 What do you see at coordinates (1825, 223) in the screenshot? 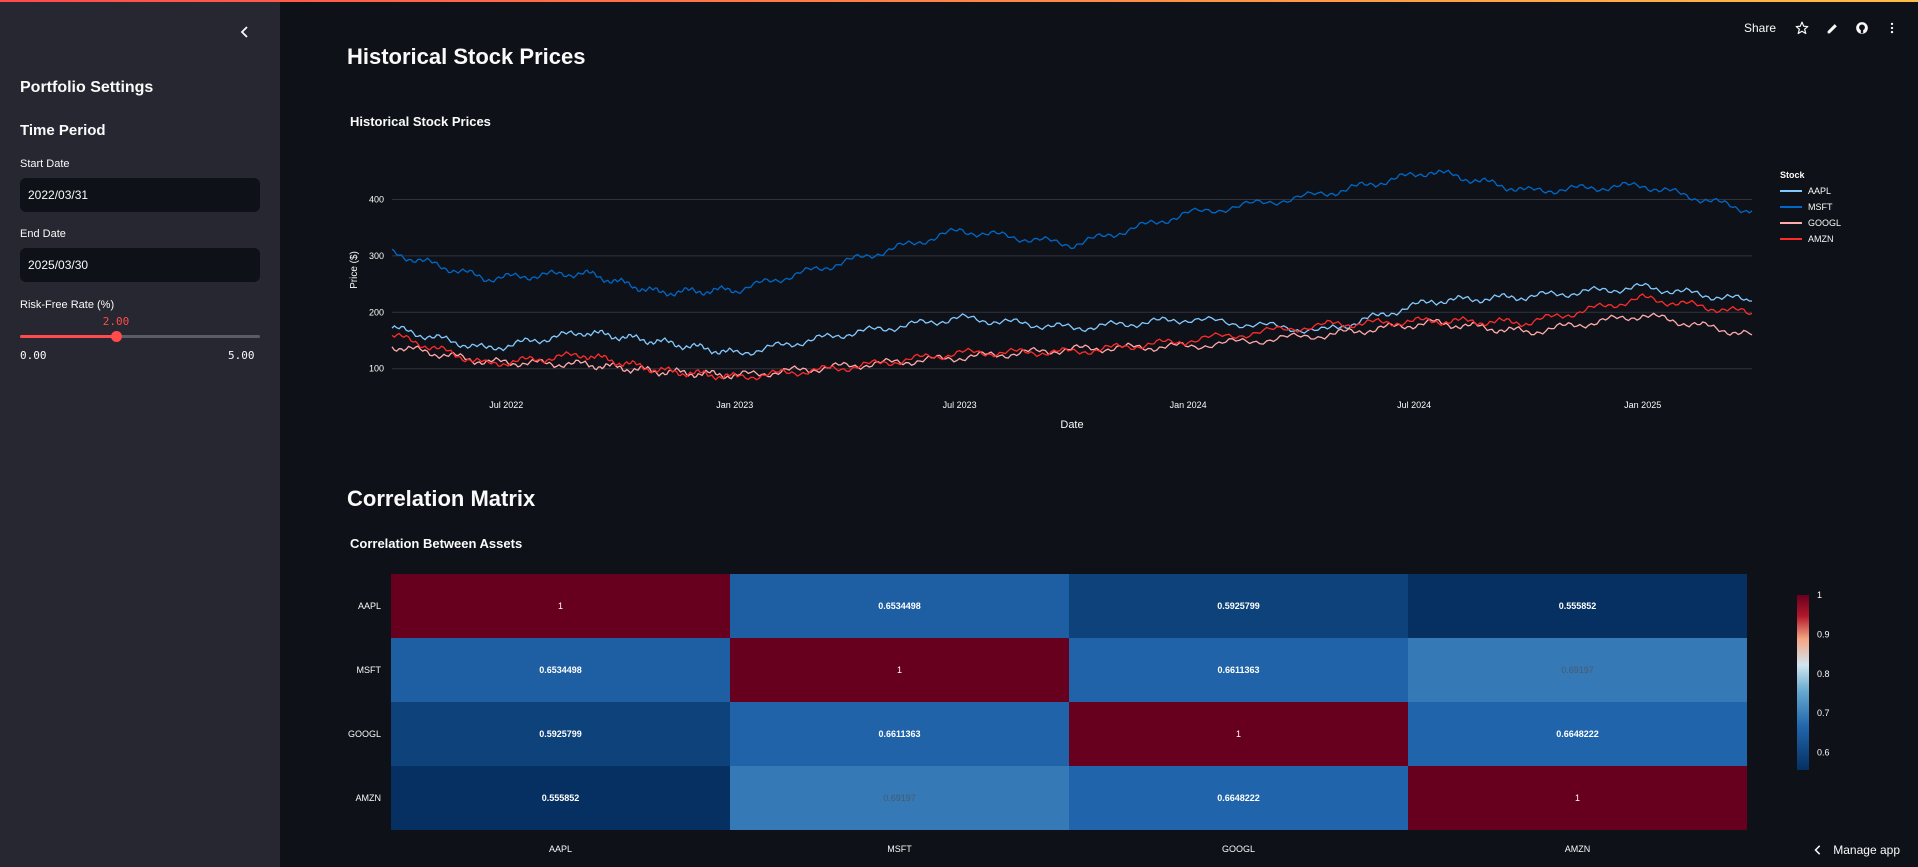
I see `legend-label: GOOGL` at bounding box center [1825, 223].